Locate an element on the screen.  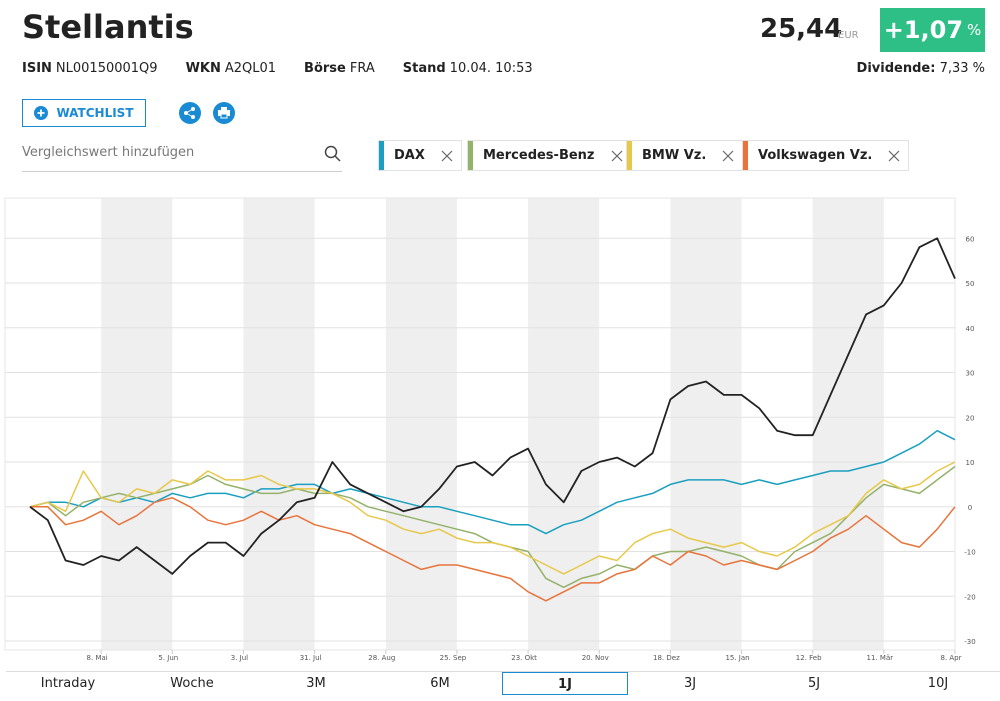
range-tab: 6M is located at coordinates (440, 683).